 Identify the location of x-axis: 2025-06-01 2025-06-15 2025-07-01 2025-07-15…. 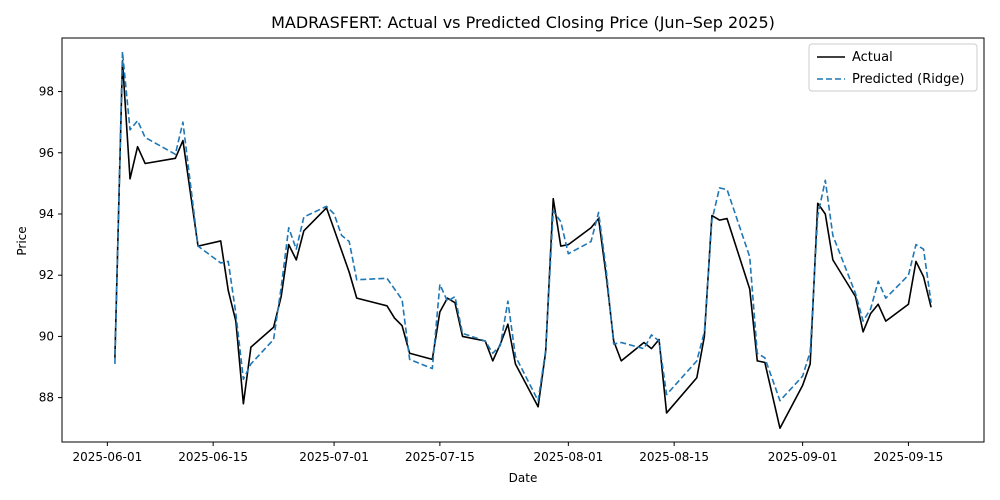
(507, 453).